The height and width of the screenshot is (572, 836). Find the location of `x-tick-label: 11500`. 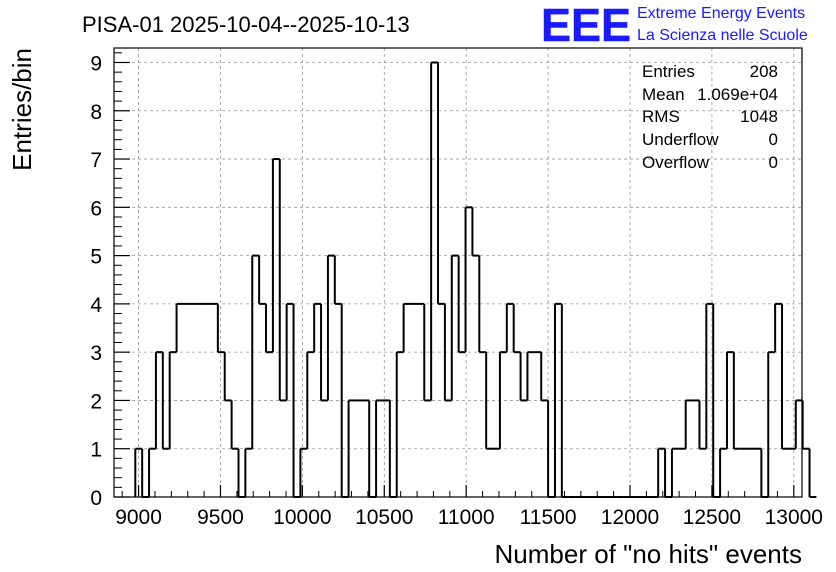

x-tick-label: 11500 is located at coordinates (548, 517).